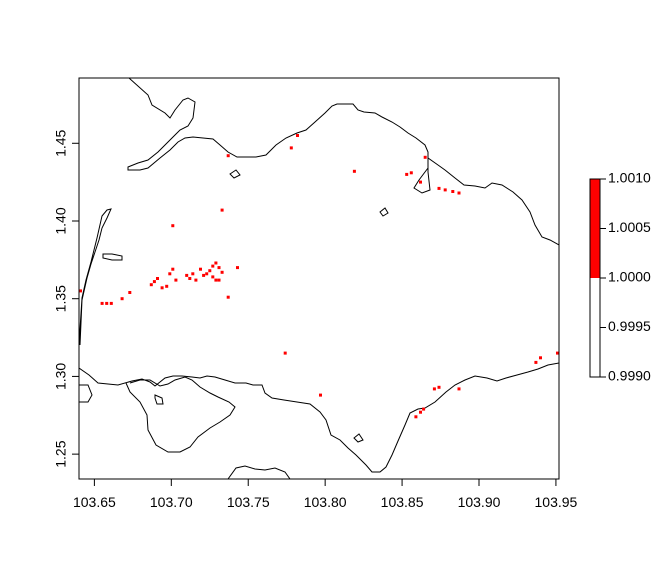  I want to click on x-tick-label: 103.70, so click(171, 502).